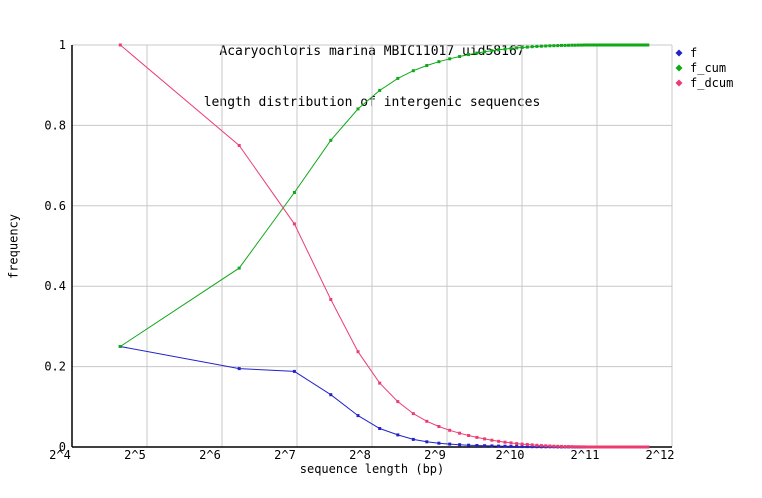 The width and height of the screenshot is (762, 498). I want to click on x-tick-label: 2^9, so click(435, 455).